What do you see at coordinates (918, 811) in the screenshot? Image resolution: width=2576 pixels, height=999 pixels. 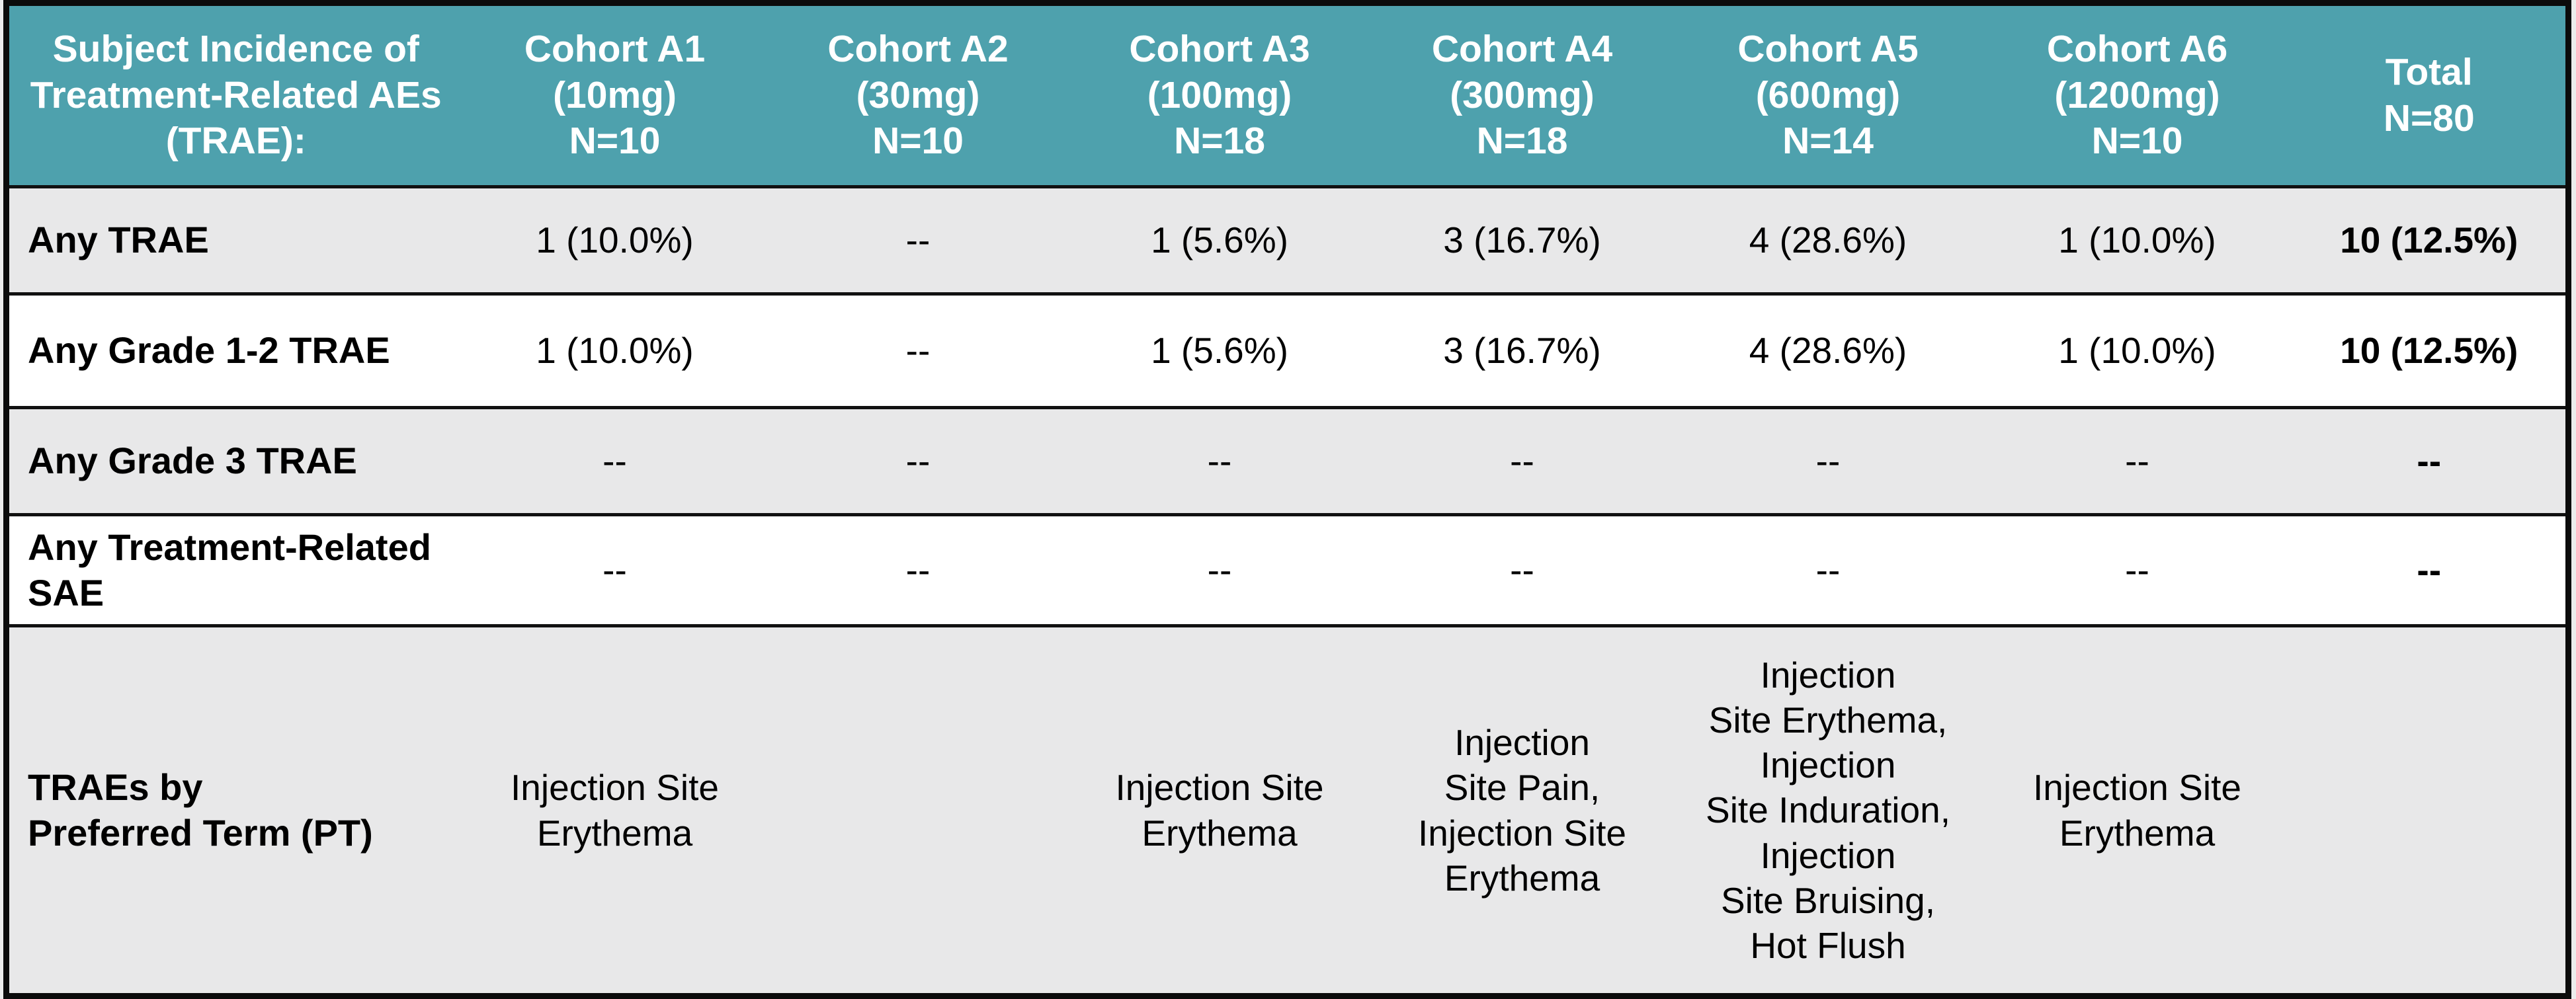 I see `table-cell` at bounding box center [918, 811].